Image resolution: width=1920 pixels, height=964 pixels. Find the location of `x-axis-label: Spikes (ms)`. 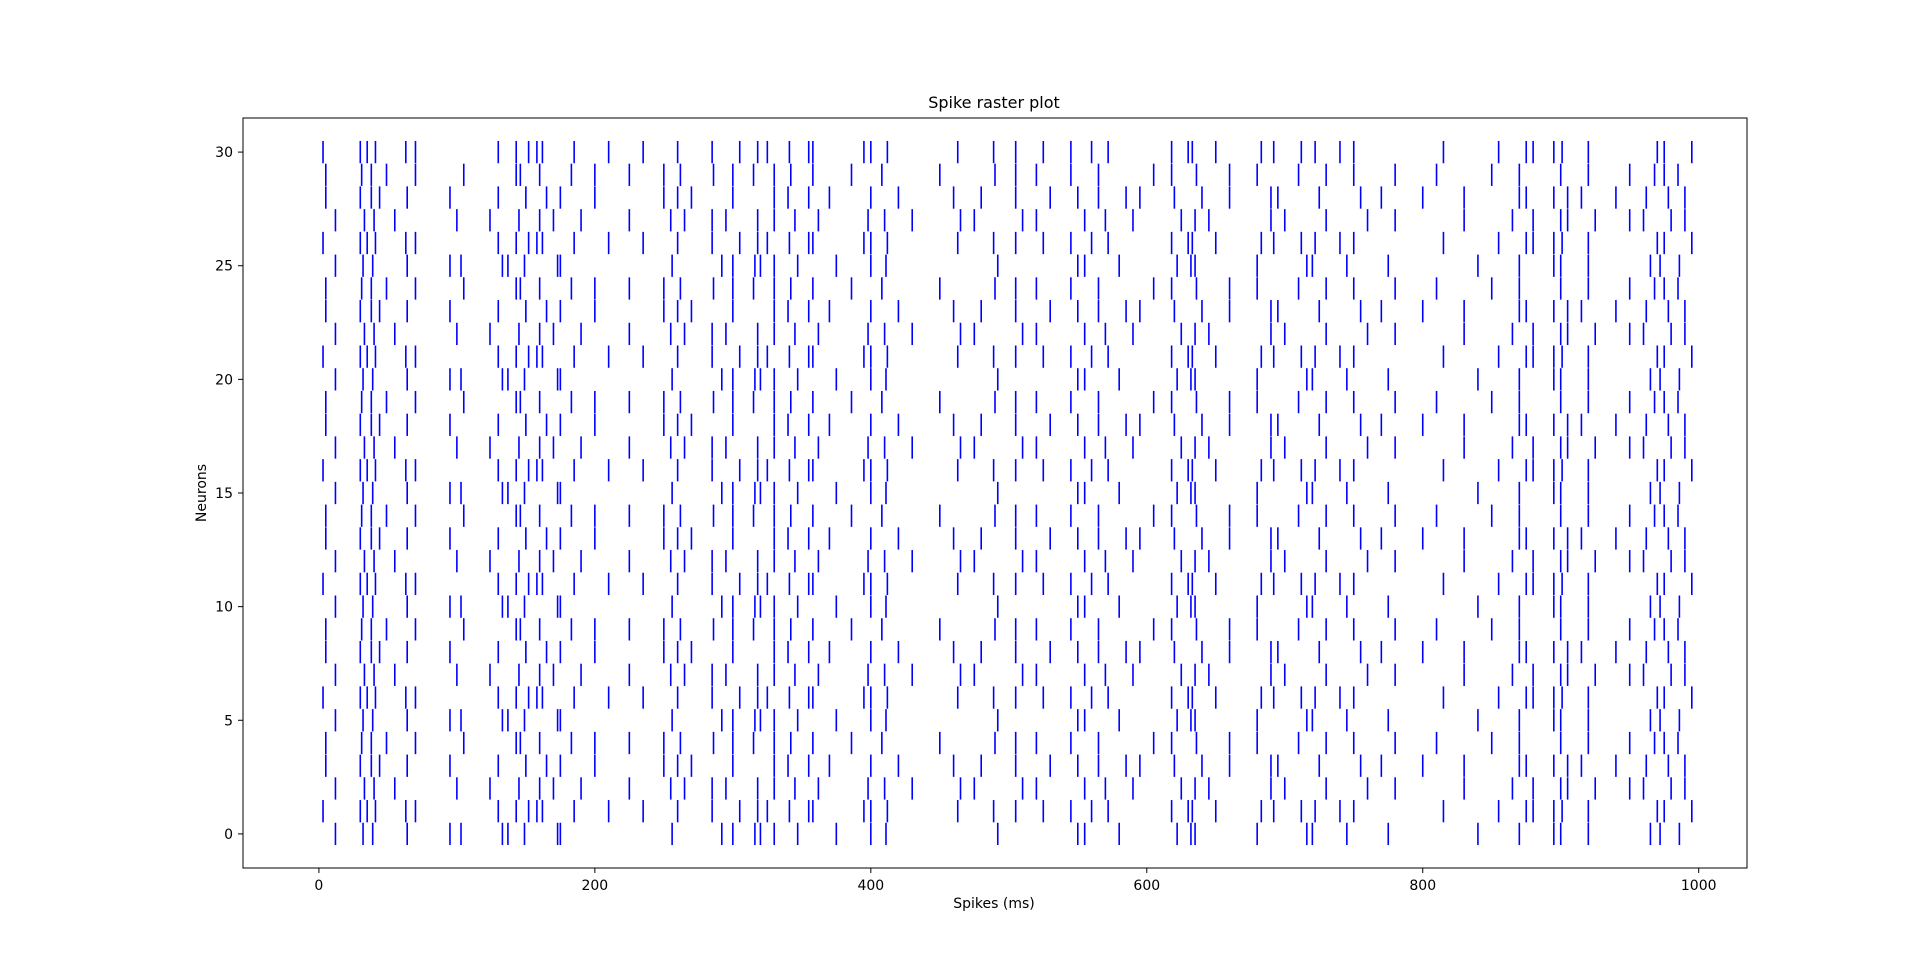

x-axis-label: Spikes (ms) is located at coordinates (993, 904).